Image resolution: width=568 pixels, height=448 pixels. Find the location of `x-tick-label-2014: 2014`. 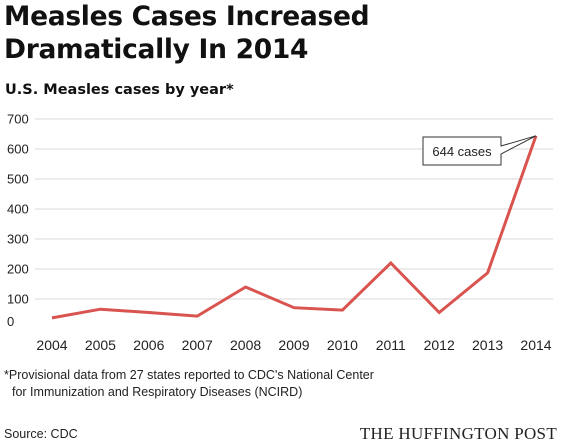

x-tick-label-2014: 2014 is located at coordinates (535, 345).